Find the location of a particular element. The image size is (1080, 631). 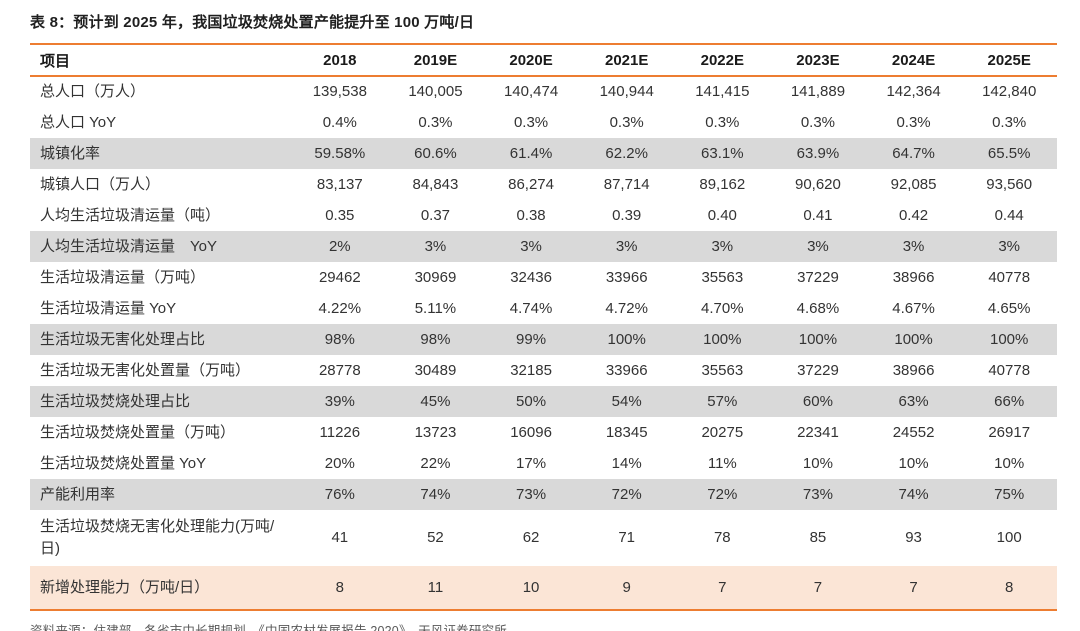

cell-value: 4.68% is located at coordinates (818, 308).